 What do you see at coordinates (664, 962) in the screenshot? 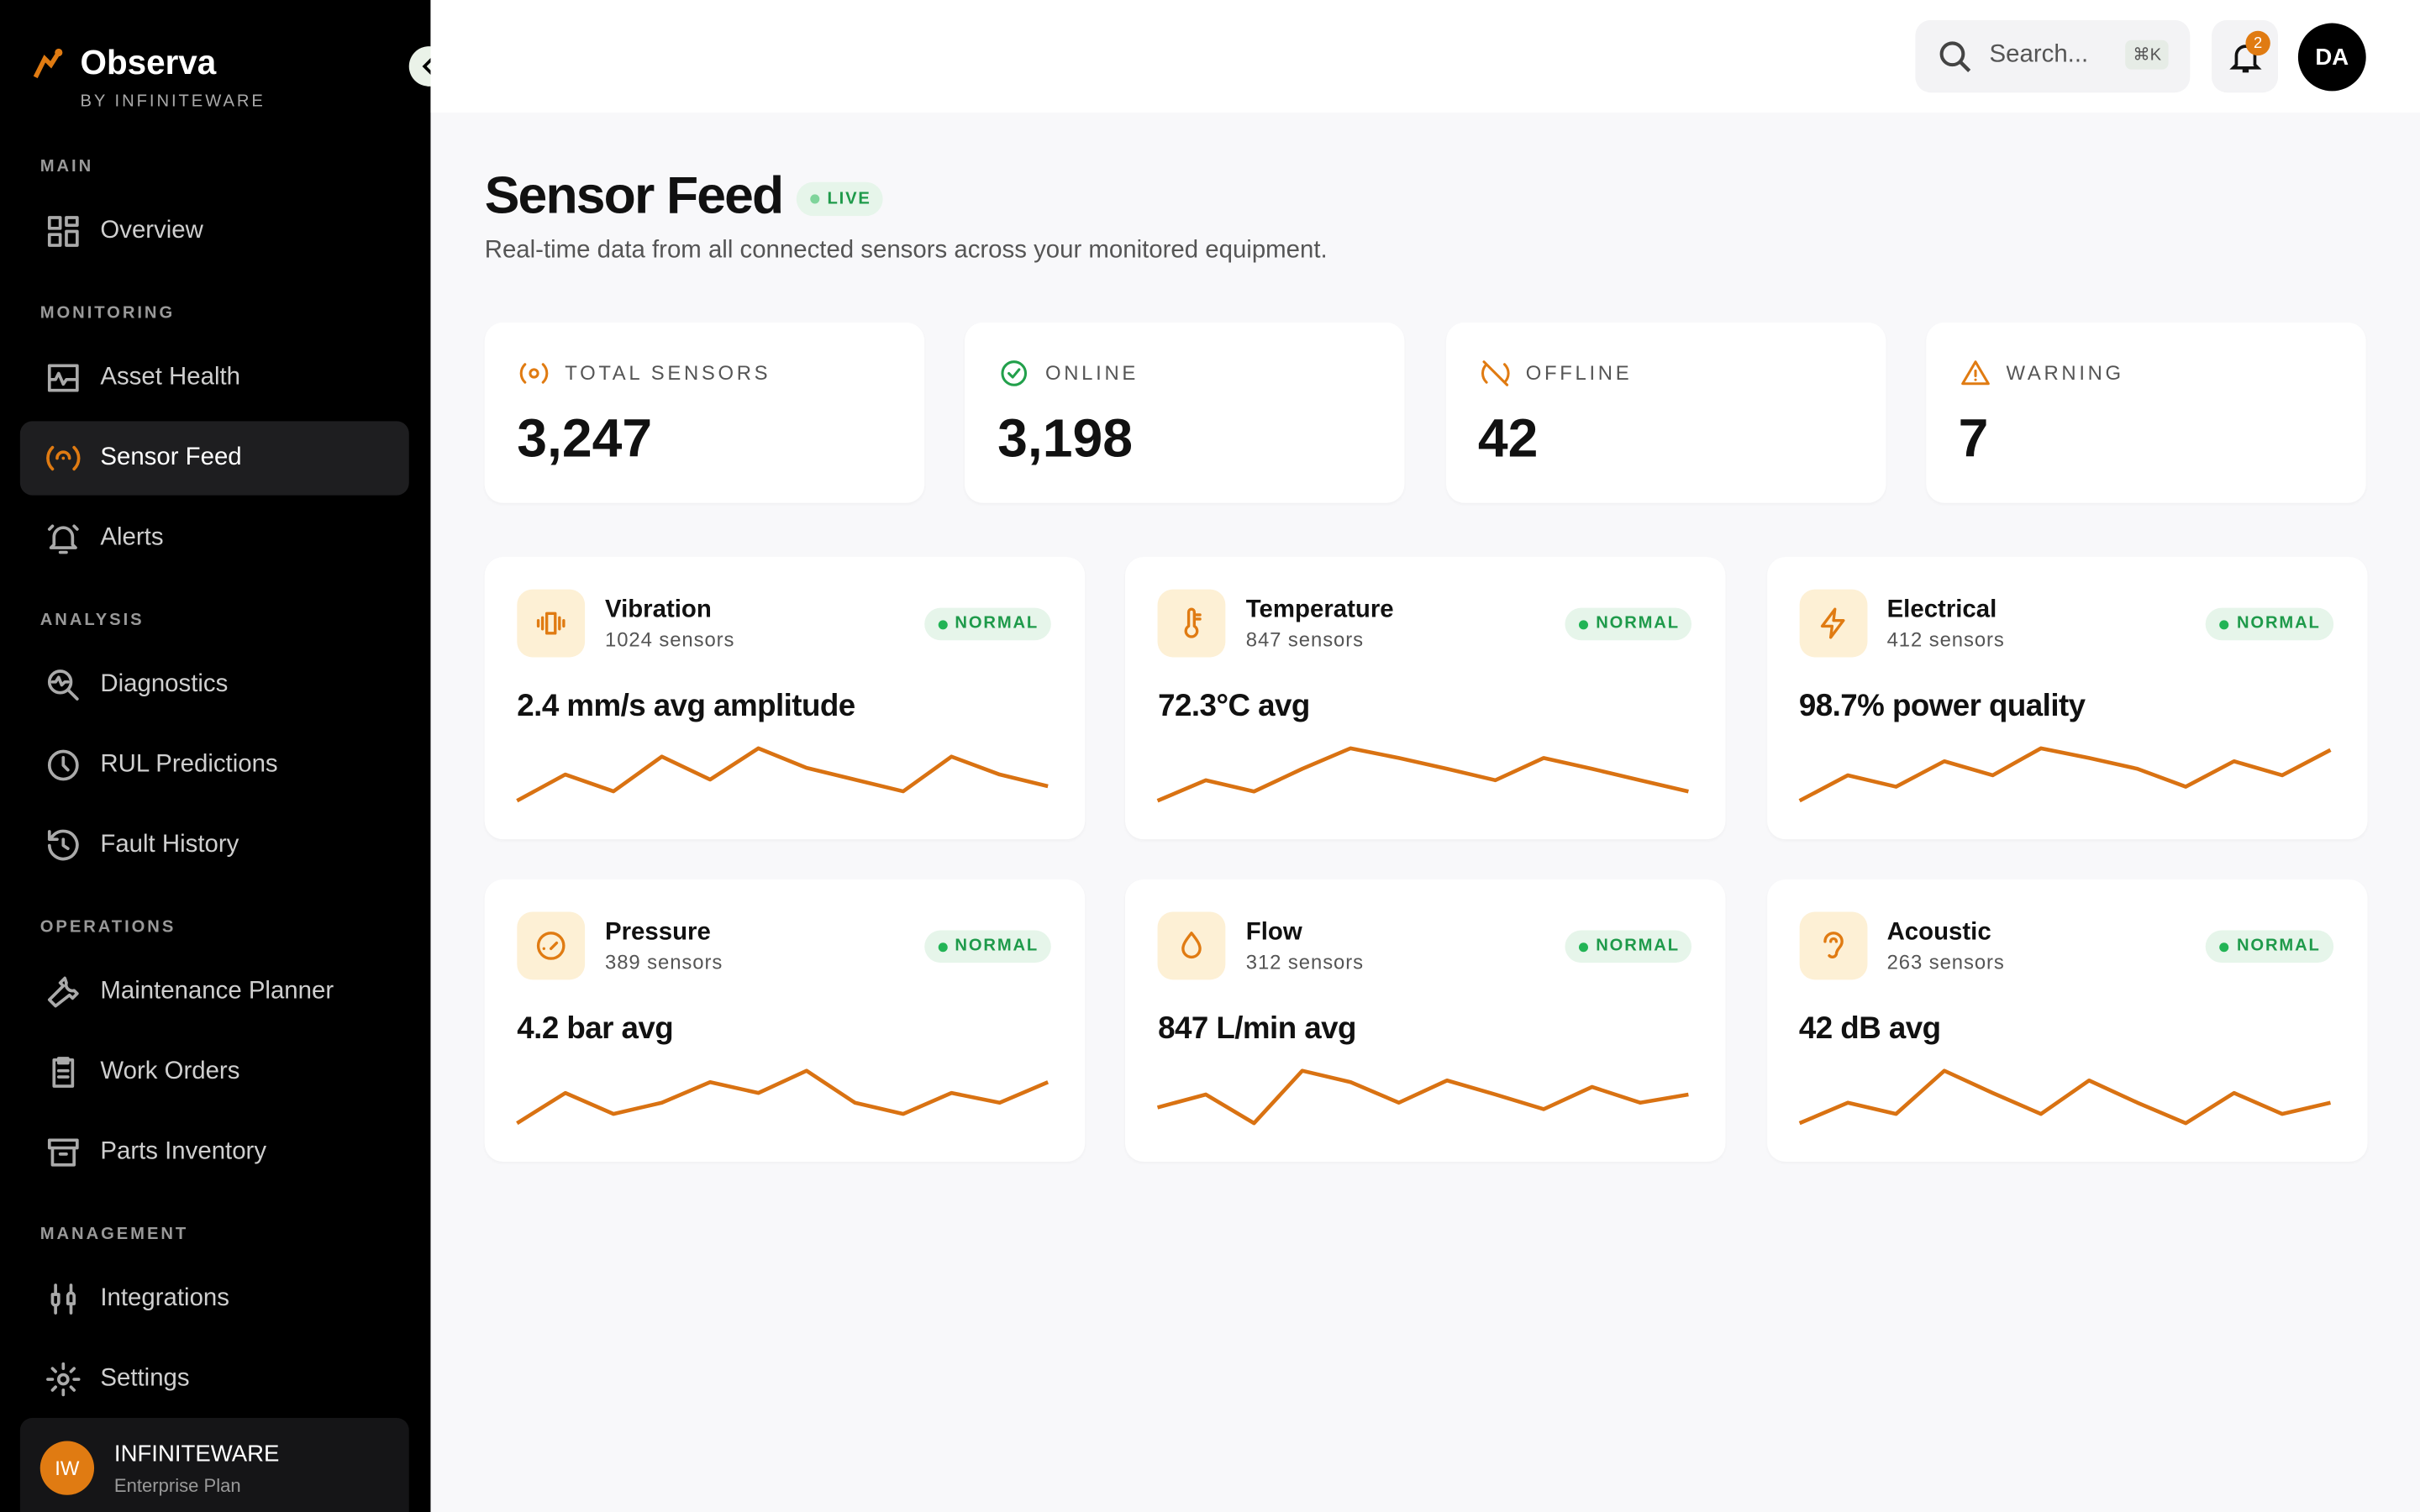
I see `sensor-count: 389 sensors` at bounding box center [664, 962].